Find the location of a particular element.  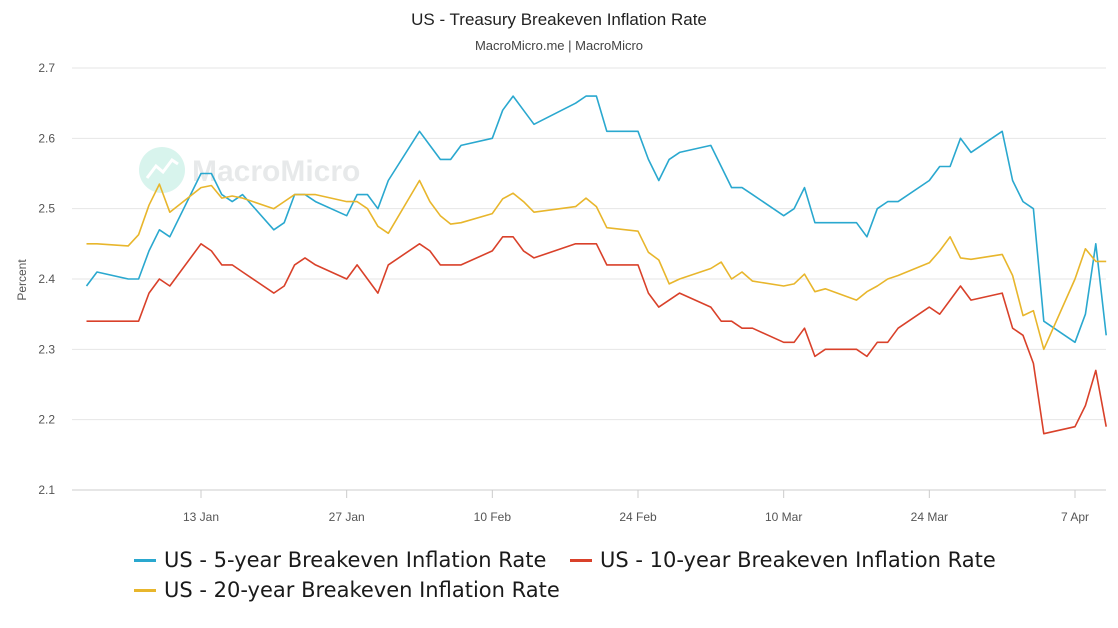

x-tick-label: 24 Mar is located at coordinates (929, 517).